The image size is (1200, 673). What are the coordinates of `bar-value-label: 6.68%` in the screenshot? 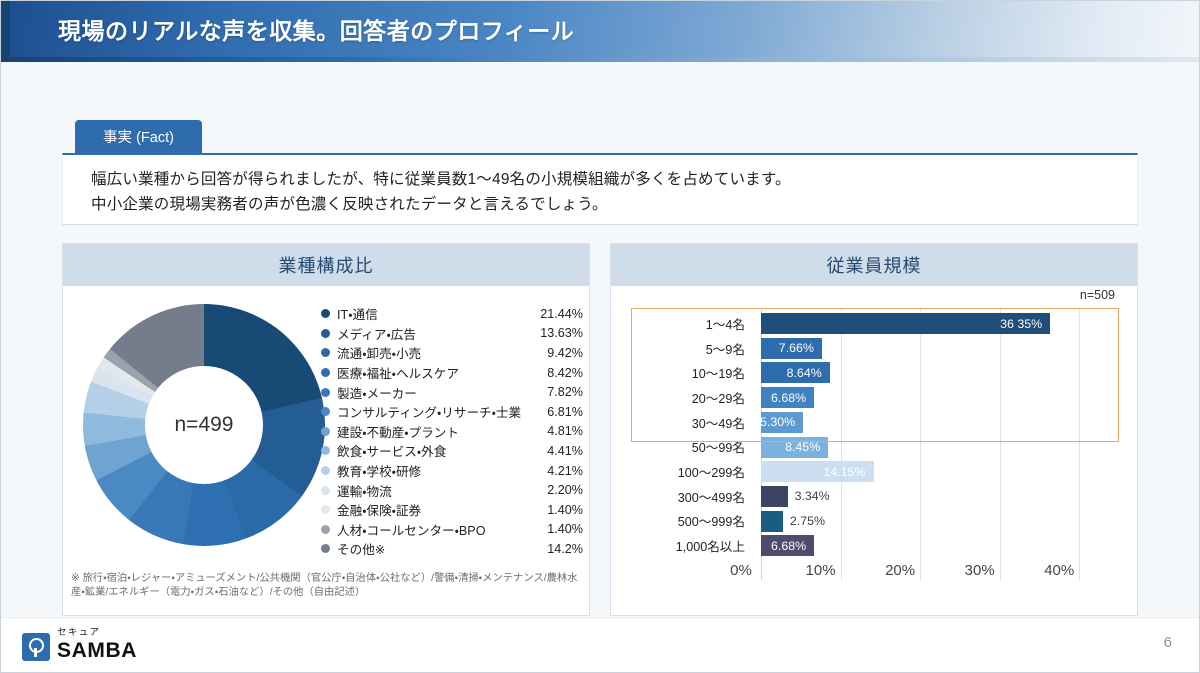 It's located at (789, 545).